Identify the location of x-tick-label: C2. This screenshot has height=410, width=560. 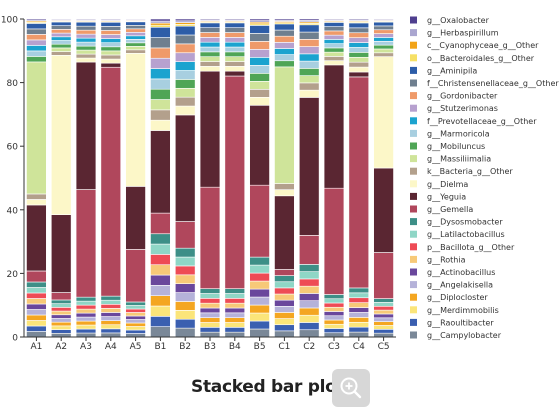
(309, 347).